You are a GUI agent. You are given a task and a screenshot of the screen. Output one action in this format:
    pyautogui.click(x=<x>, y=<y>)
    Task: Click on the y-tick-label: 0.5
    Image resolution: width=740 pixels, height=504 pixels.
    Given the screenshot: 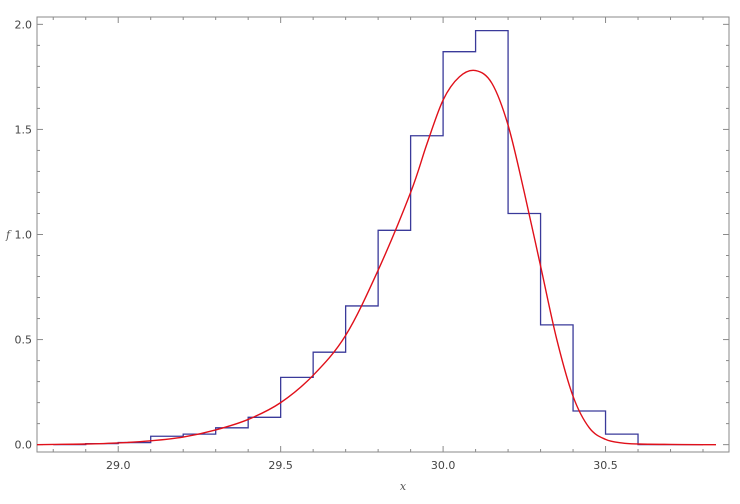 What is the action you would take?
    pyautogui.click(x=24, y=340)
    